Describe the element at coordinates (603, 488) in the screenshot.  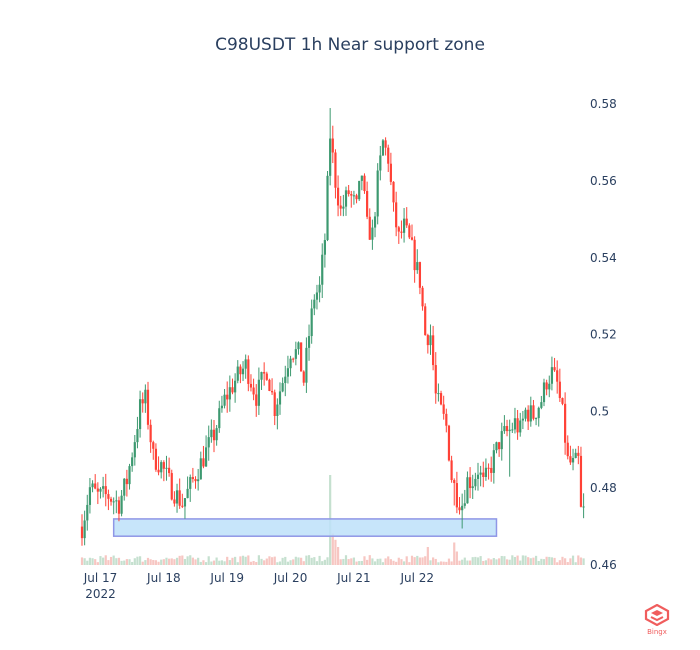
I see `y-tick-label: 0.48` at that location.